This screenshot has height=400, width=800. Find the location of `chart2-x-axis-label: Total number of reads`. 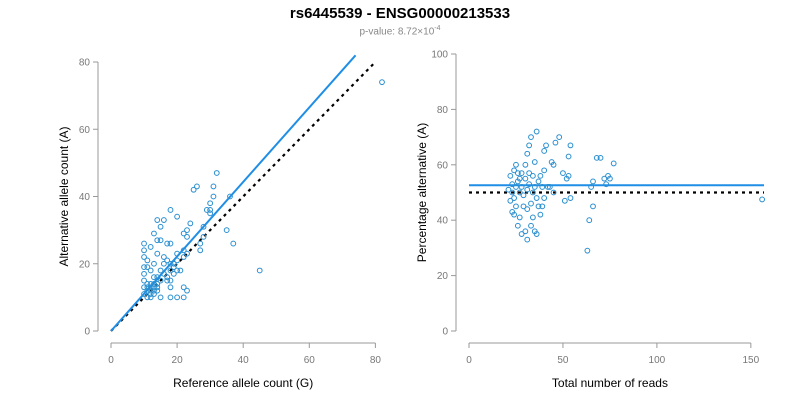

chart2-x-axis-label: Total number of reads is located at coordinates (610, 383).